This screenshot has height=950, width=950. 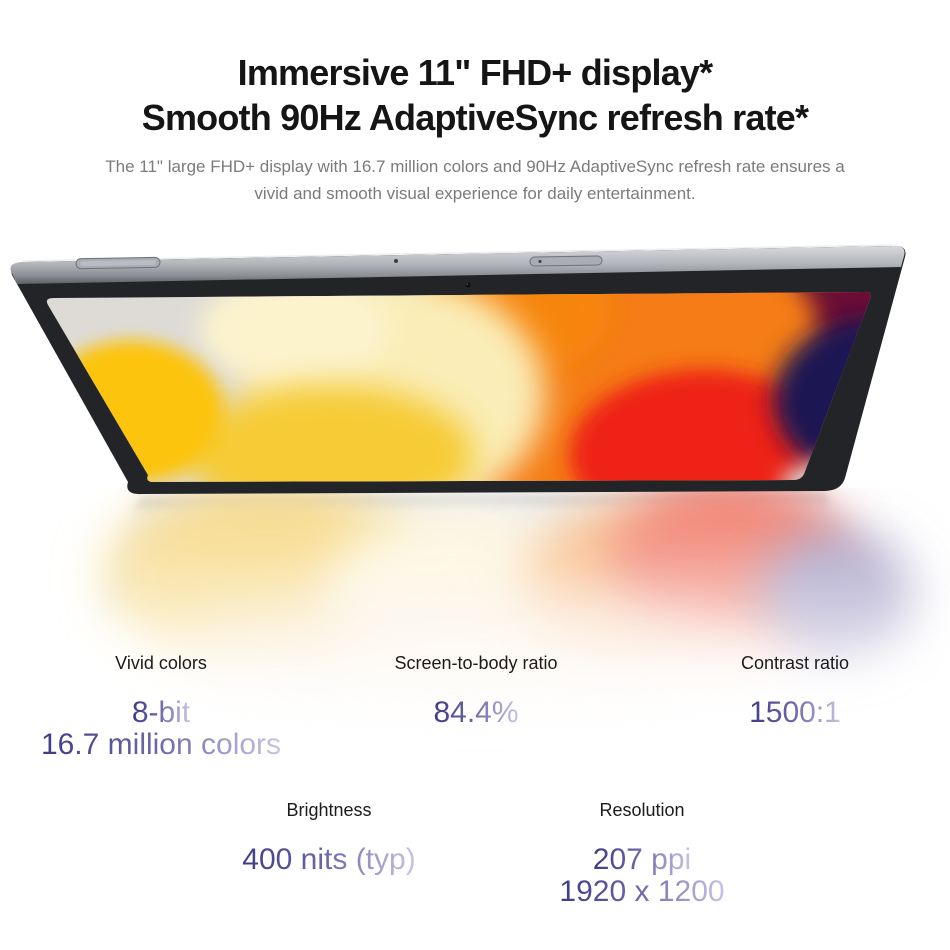 I want to click on spec-value: 1500:1, so click(x=795, y=713).